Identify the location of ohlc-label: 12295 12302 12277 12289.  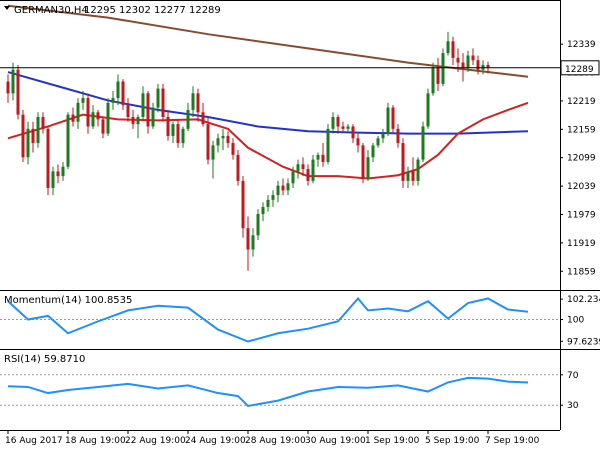
(152, 10).